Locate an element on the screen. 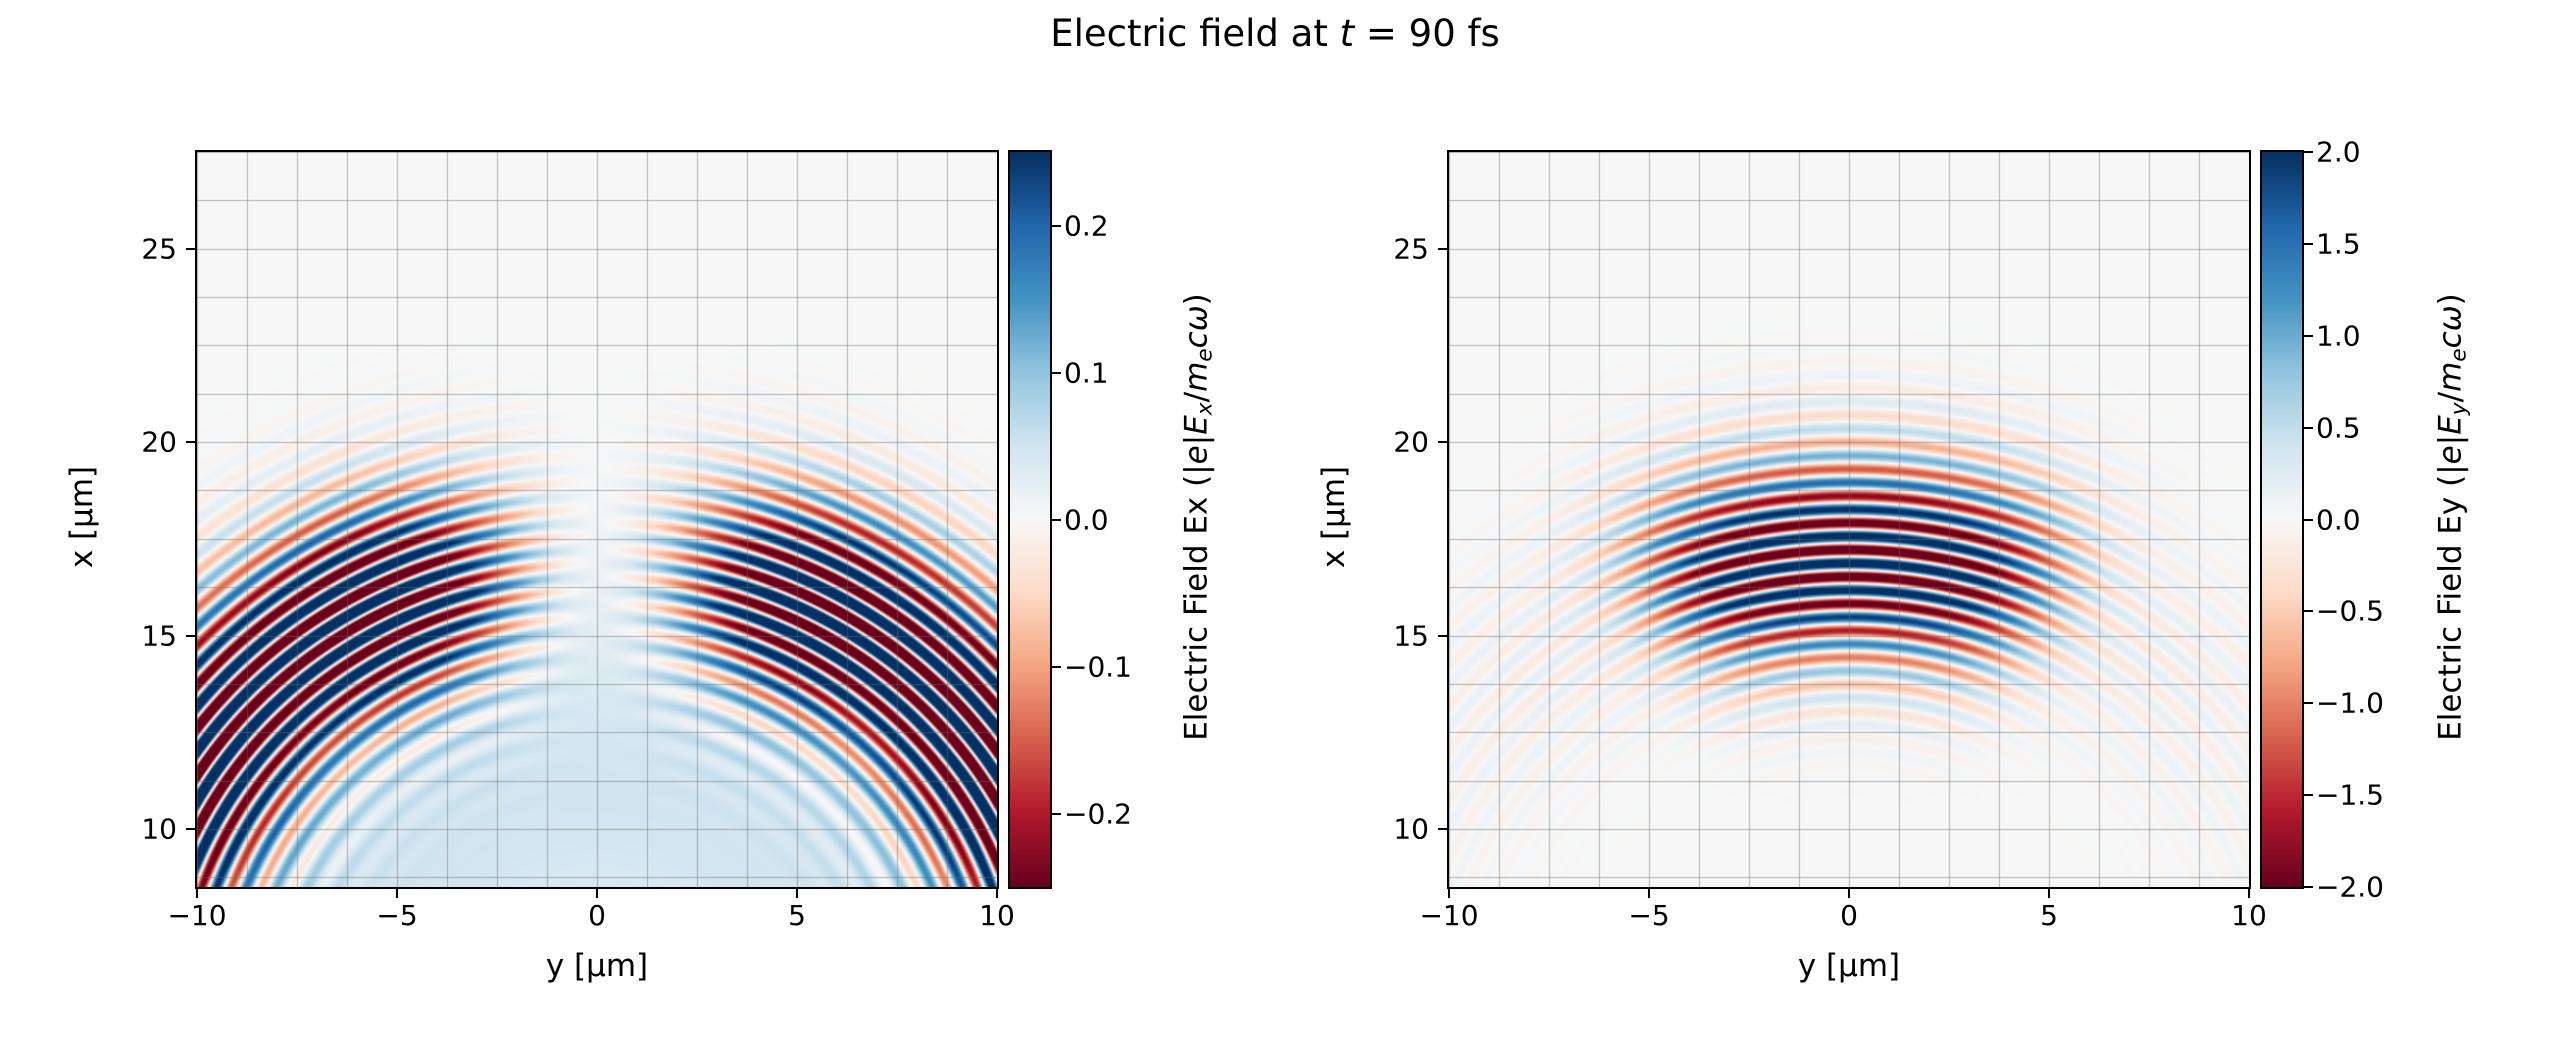 Image resolution: width=2550 pixels, height=1050 pixels. figure-title: Electric field at t = 90 fs is located at coordinates (1275, 33).